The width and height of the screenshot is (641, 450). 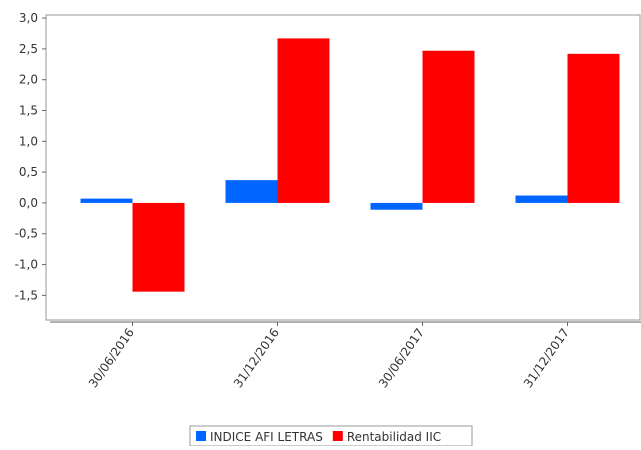 I want to click on y-tick-label: 0,5, so click(x=28, y=172).